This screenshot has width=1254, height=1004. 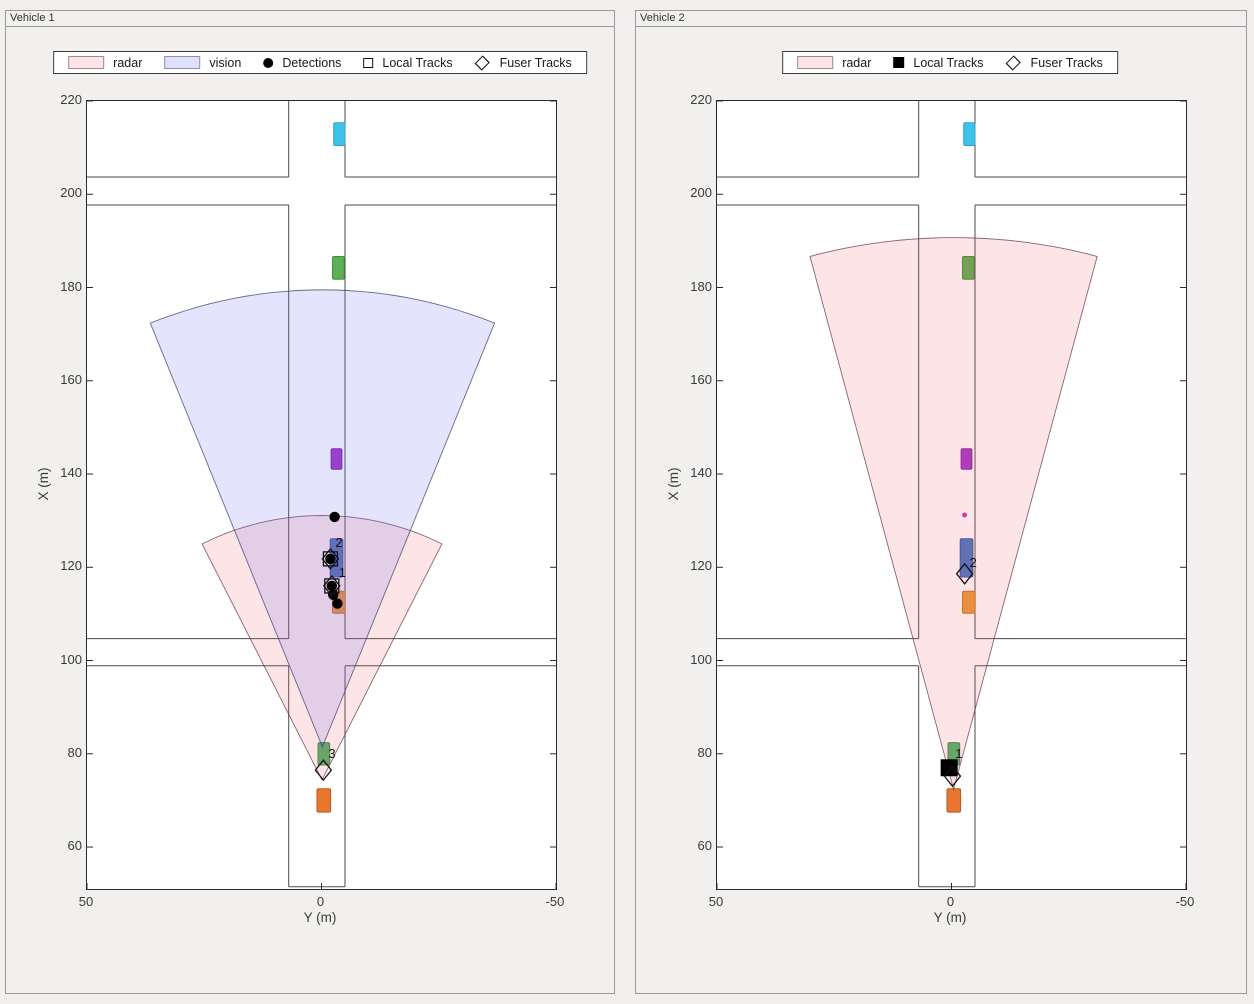 I want to click on vision-coverage-swatch, so click(x=182, y=62).